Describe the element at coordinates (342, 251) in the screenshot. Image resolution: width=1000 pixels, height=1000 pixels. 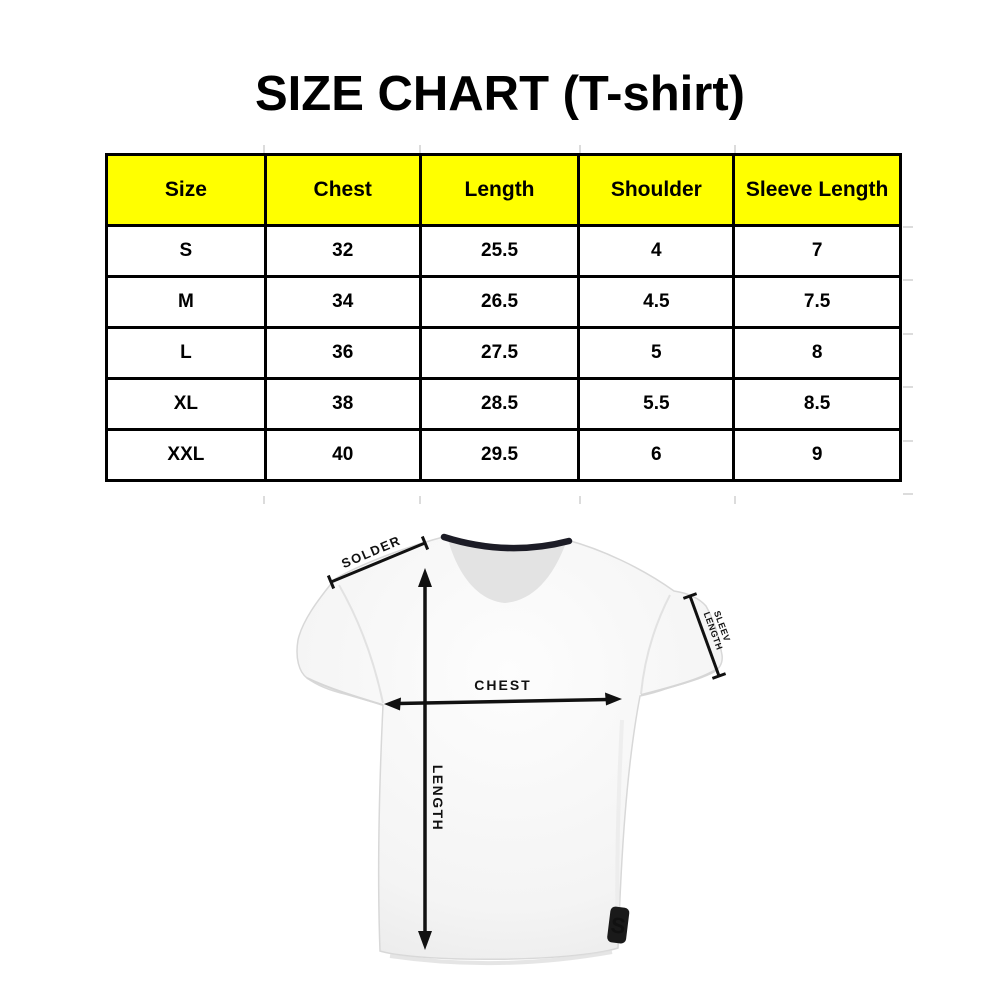
I see `value-cell: 32` at that location.